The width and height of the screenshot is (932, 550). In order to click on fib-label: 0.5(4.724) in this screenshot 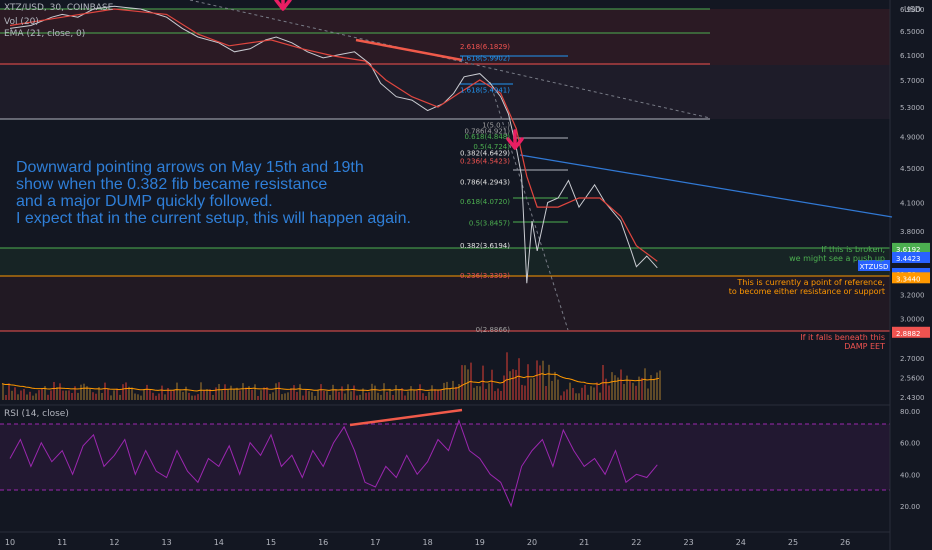, I will do `click(491, 147)`.